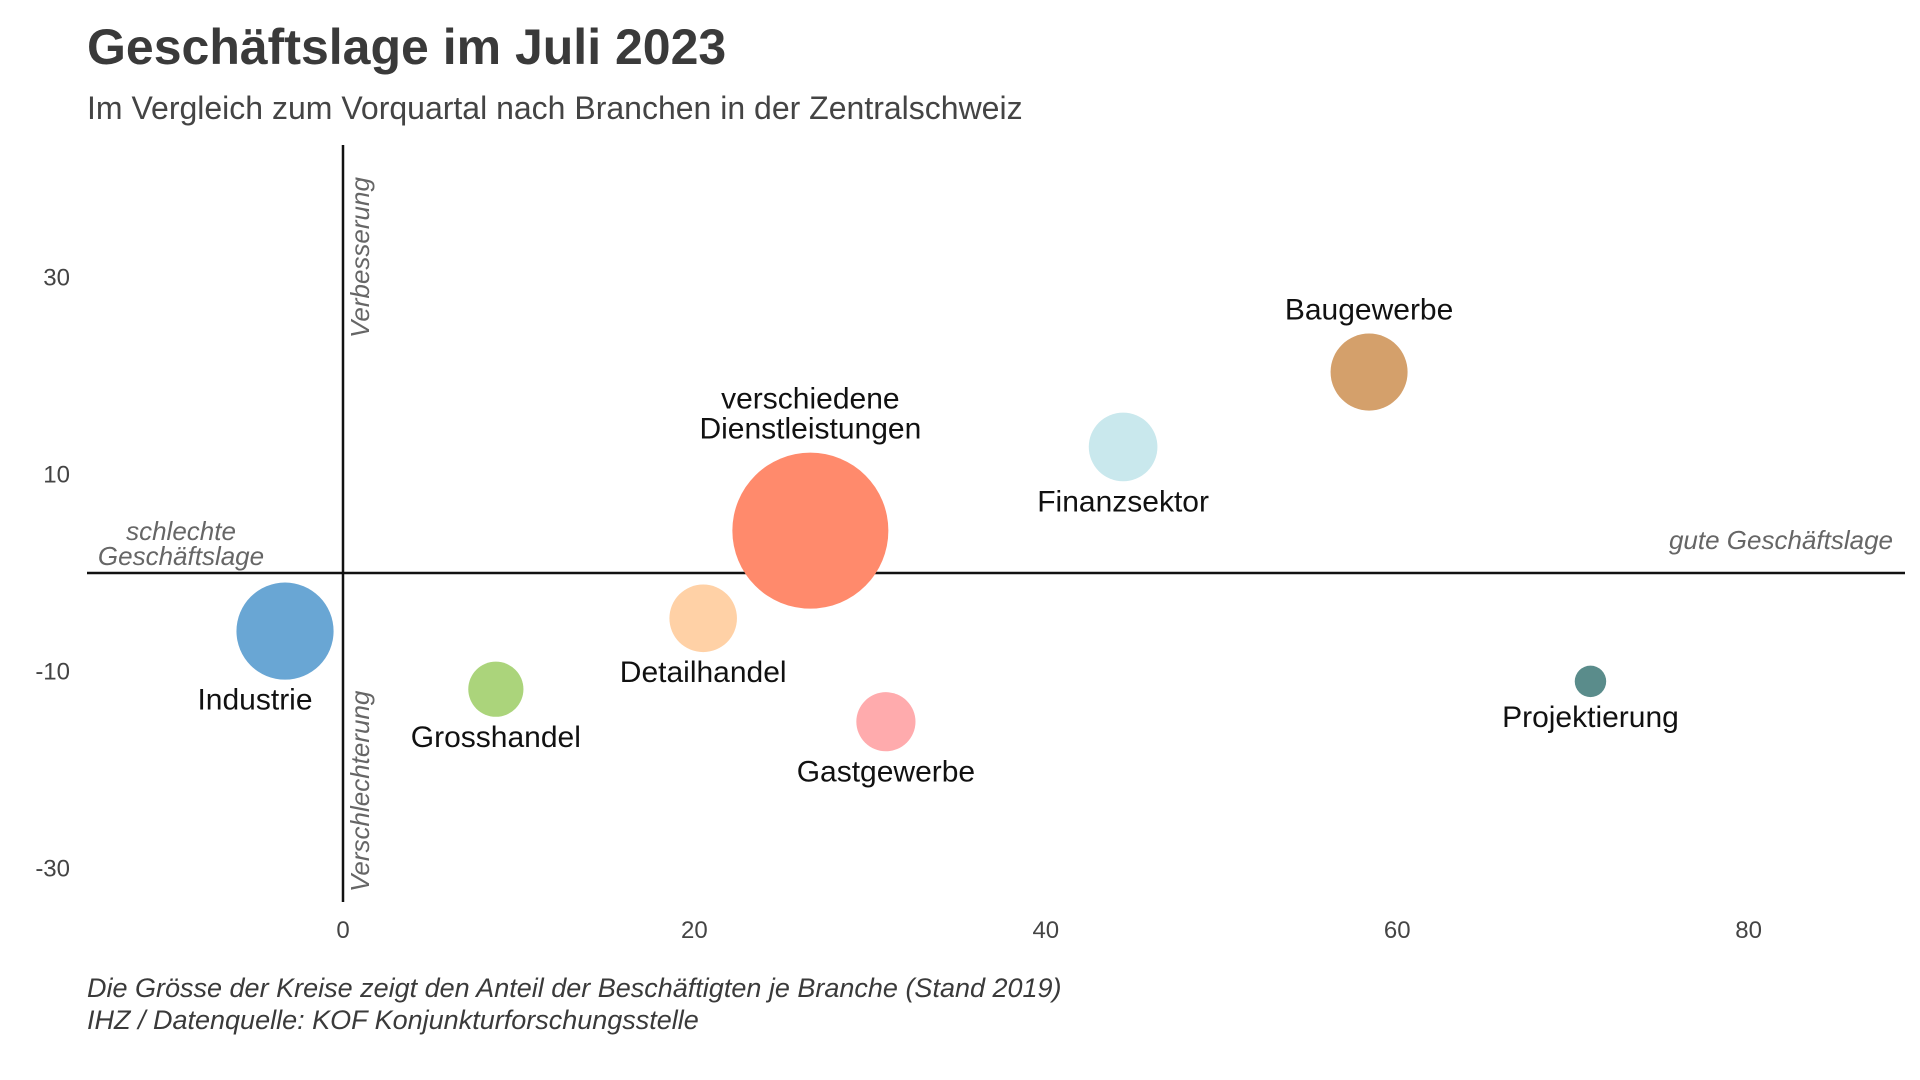  What do you see at coordinates (1123, 447) in the screenshot?
I see `bubble-finanzsektor` at bounding box center [1123, 447].